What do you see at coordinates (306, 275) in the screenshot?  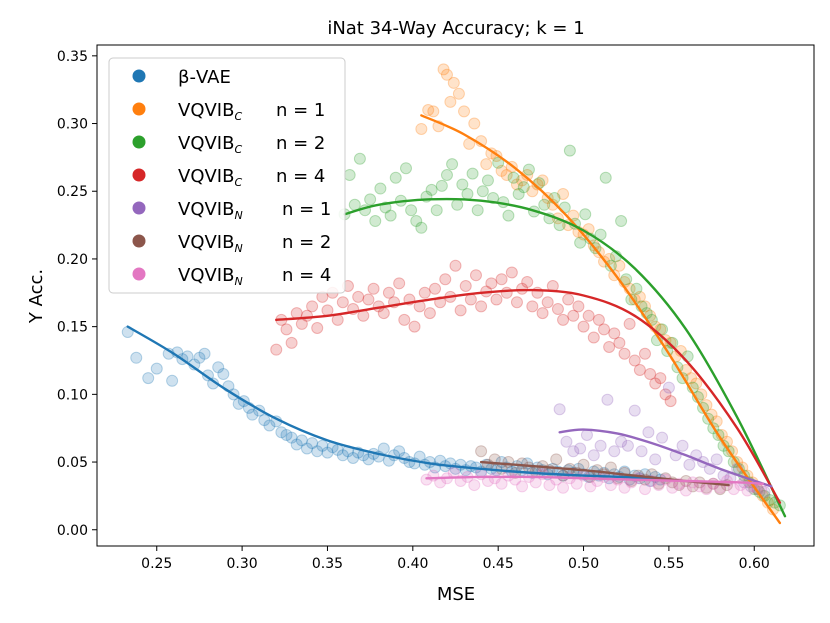 I see `legend-label-n: n = 4` at bounding box center [306, 275].